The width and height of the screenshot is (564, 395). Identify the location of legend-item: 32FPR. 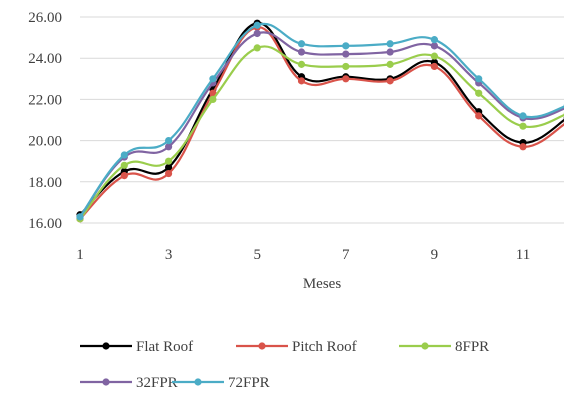
(129, 383).